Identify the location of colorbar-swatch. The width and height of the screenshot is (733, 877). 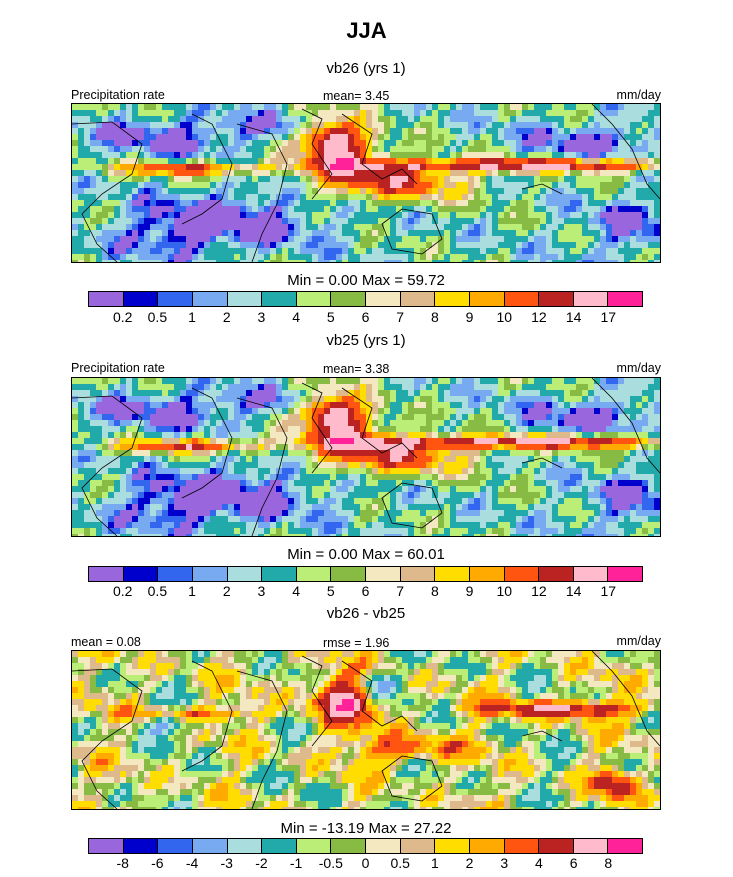
(487, 299).